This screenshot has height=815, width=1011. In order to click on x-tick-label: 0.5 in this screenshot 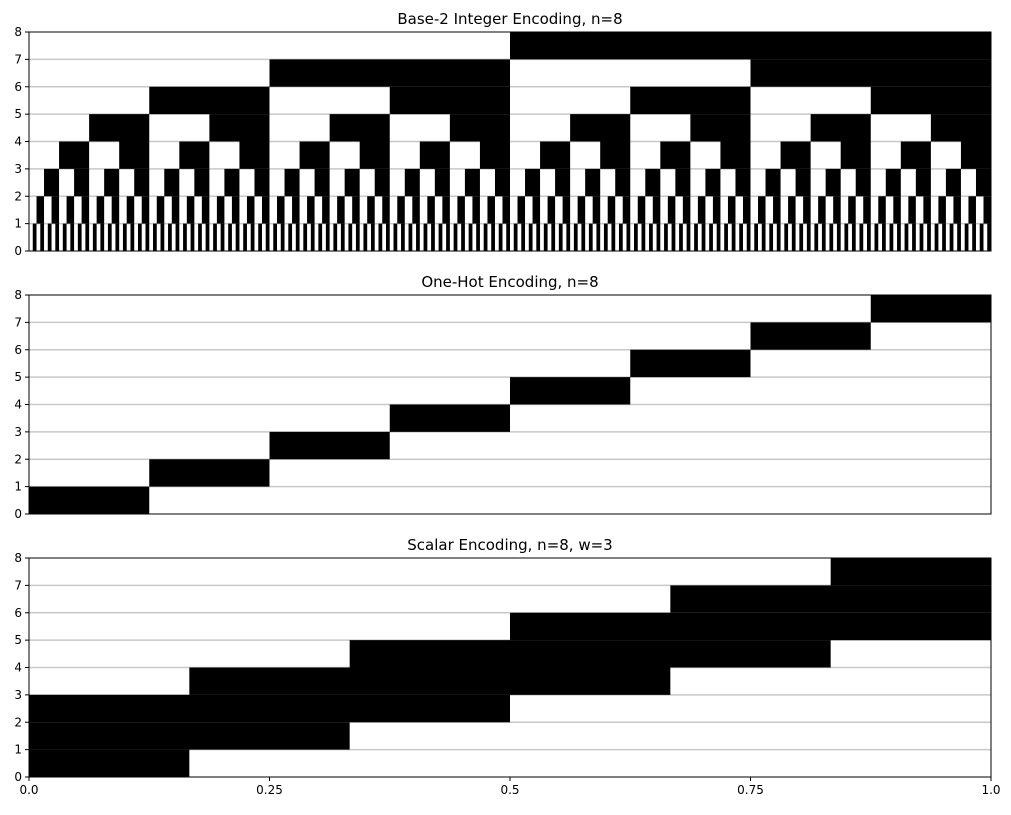, I will do `click(509, 790)`.